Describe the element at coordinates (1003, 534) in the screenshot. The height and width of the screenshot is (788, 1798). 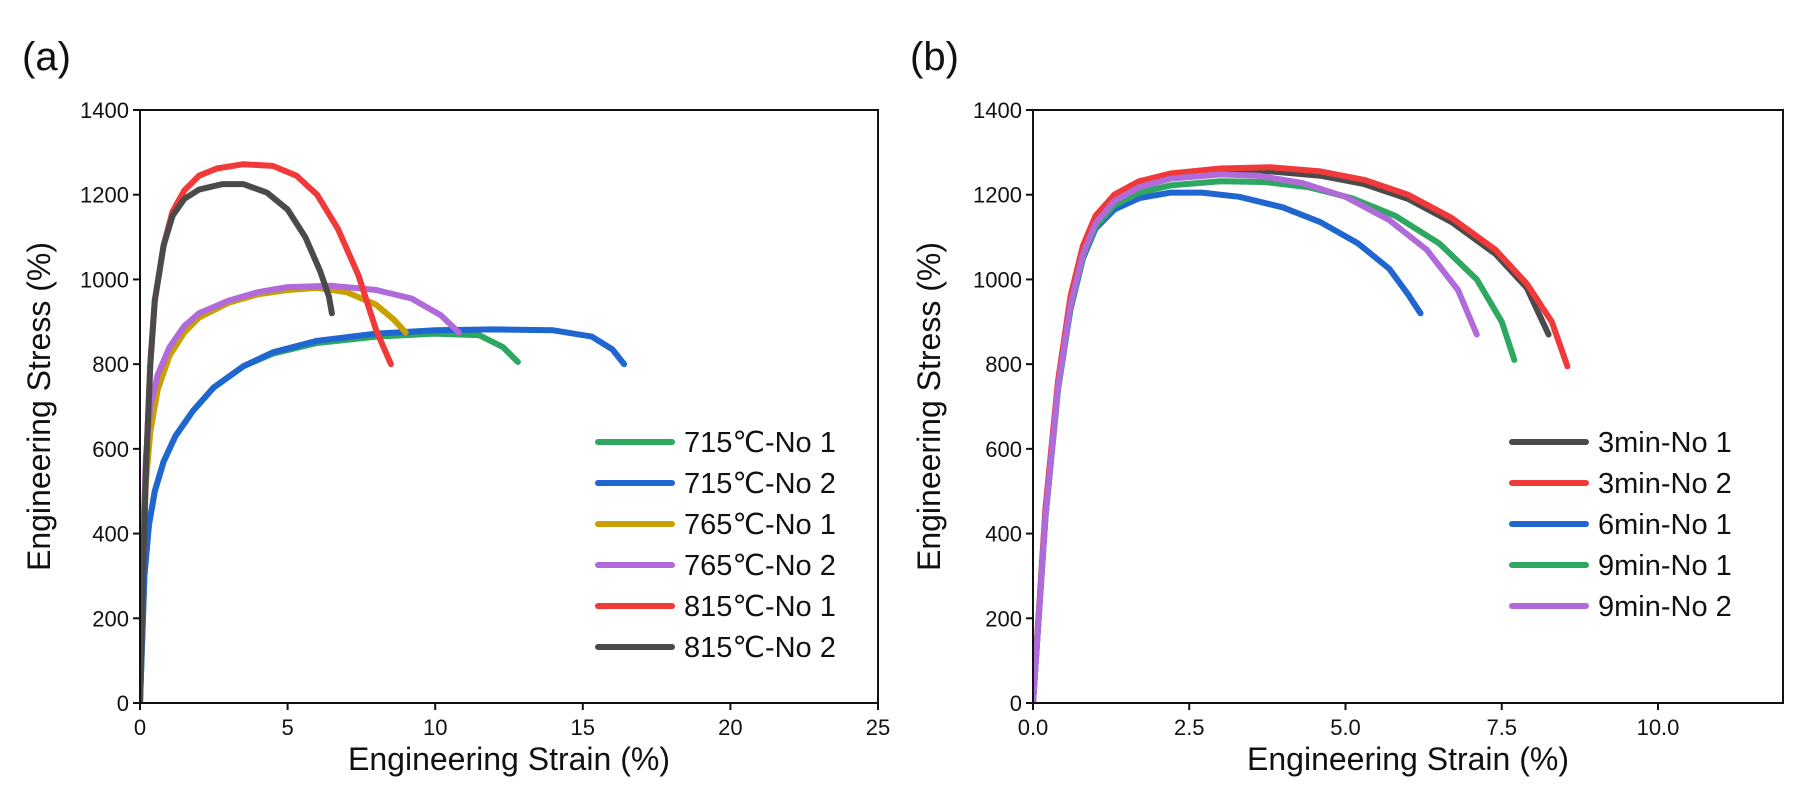
I see `y-tick-label-b-2: 400` at that location.